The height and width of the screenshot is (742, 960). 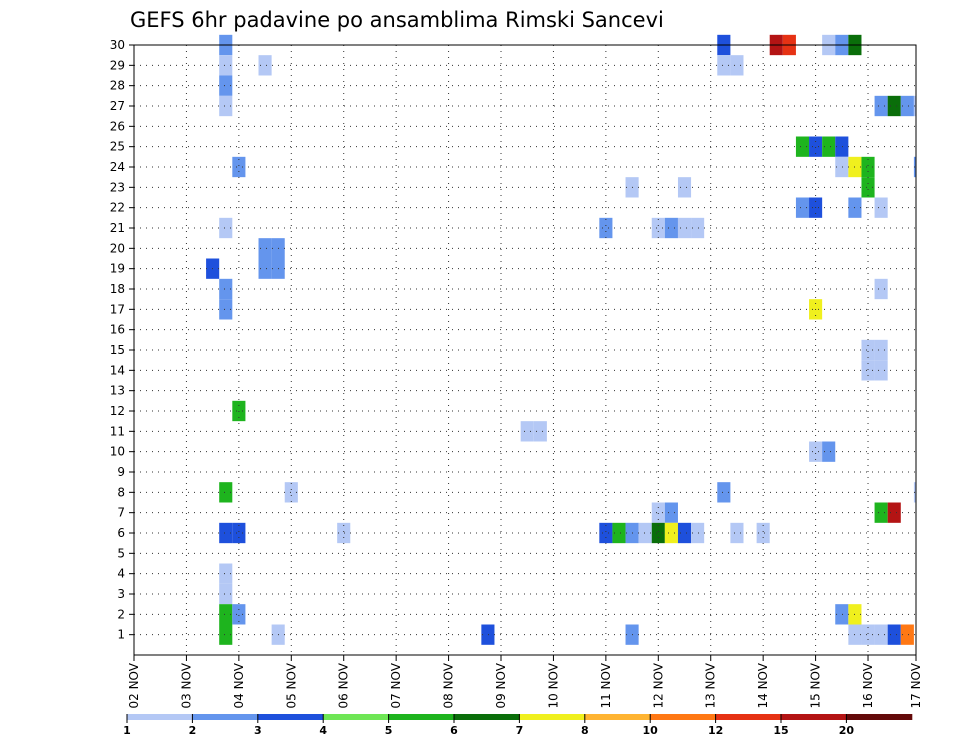 I want to click on x-tick-label: 17 NOV, so click(x=916, y=685).